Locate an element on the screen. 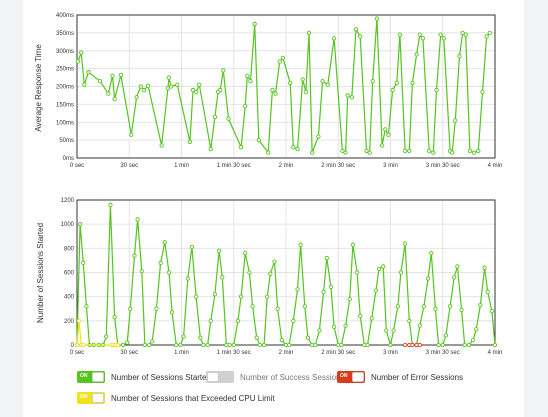 This screenshot has height=417, width=548. legend-error-sessions: ON Number of Error Sessions is located at coordinates (400, 377).